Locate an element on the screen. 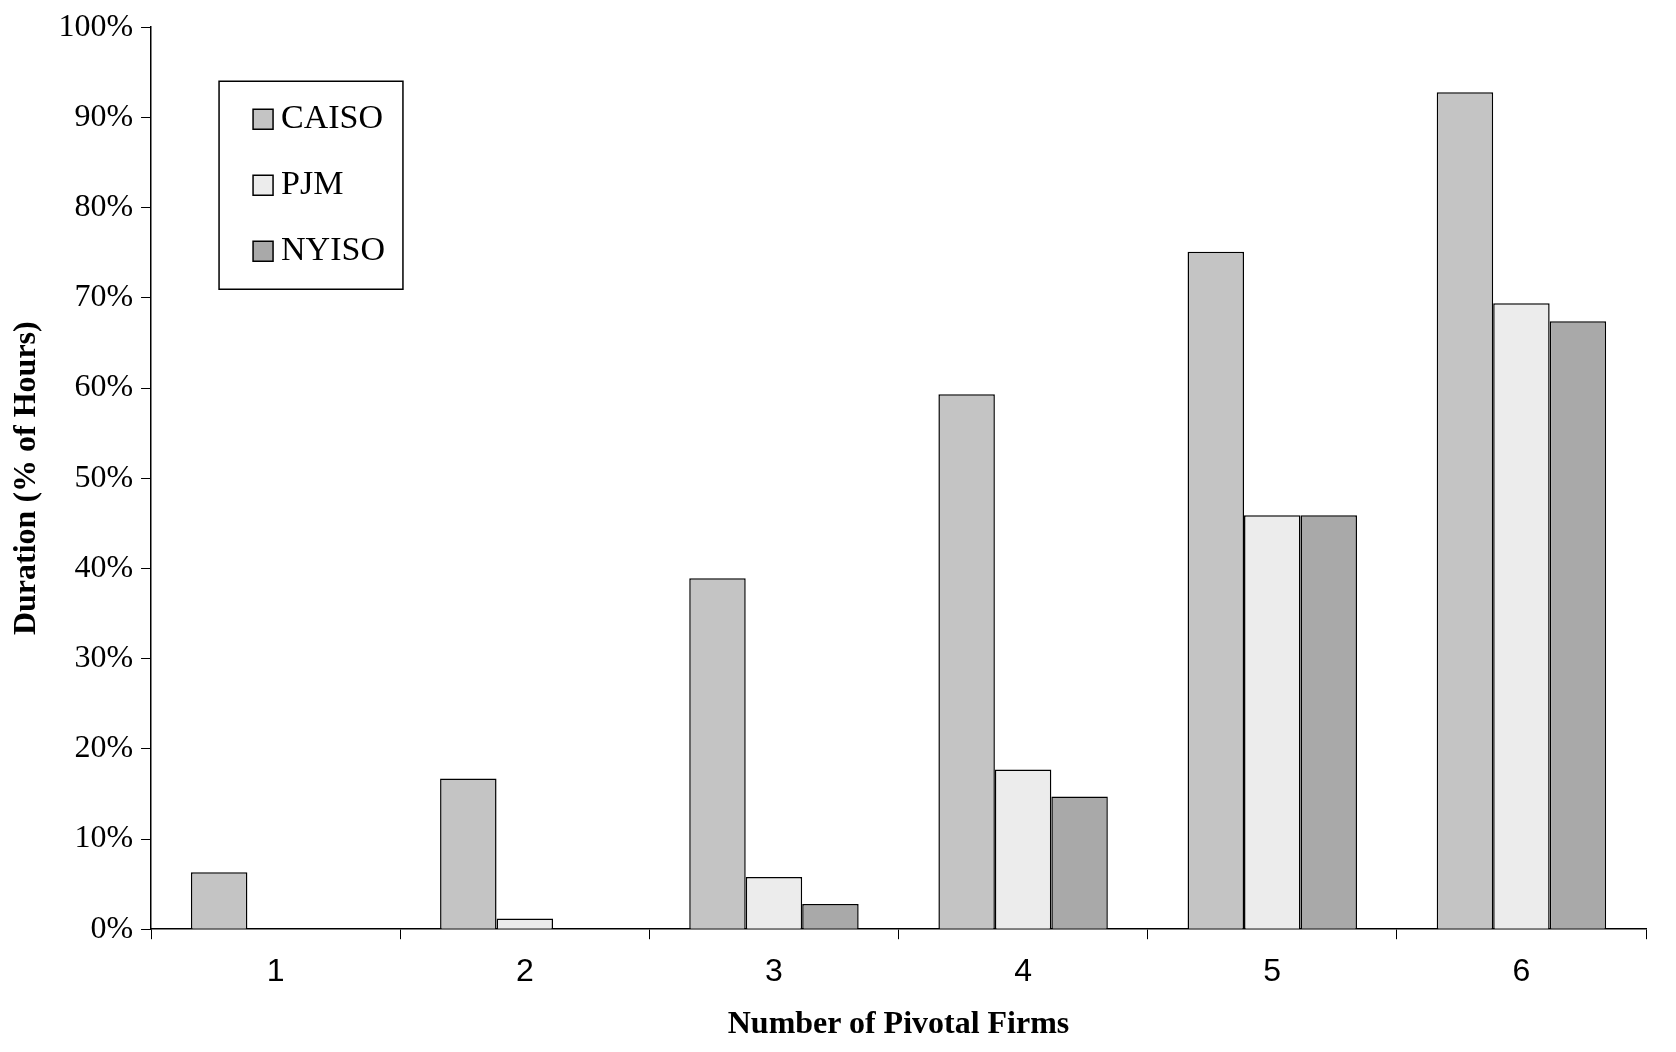 The width and height of the screenshot is (1676, 1052). legend-label: PJM is located at coordinates (312, 183).